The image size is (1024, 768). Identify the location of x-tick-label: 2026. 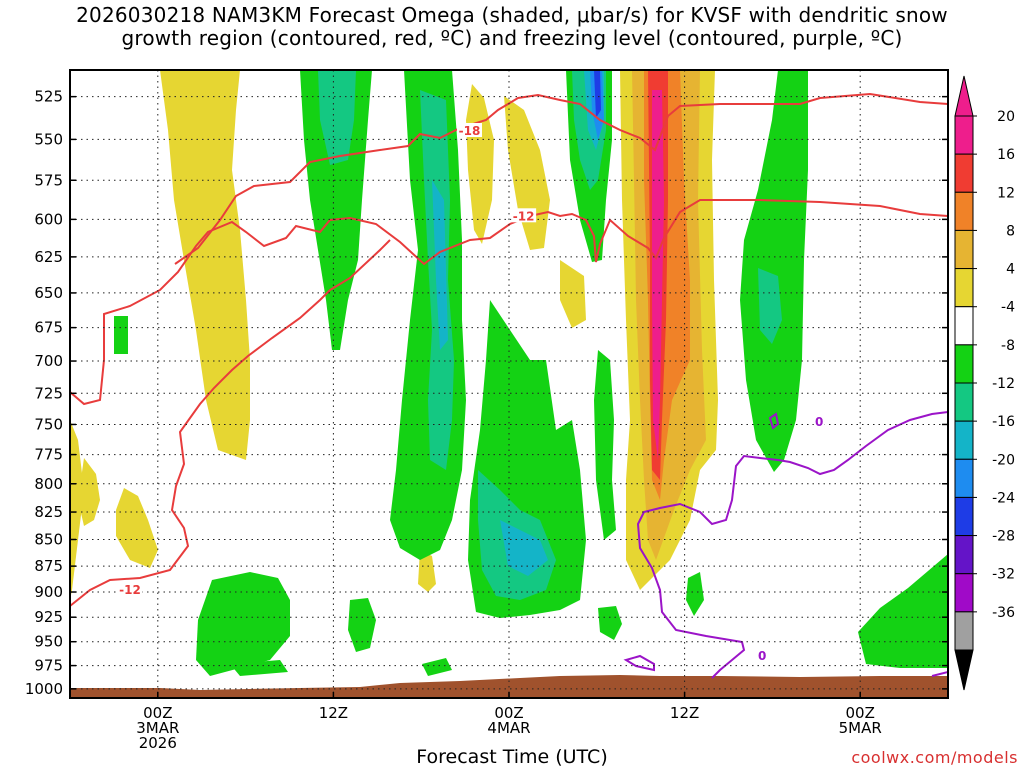
(158, 743).